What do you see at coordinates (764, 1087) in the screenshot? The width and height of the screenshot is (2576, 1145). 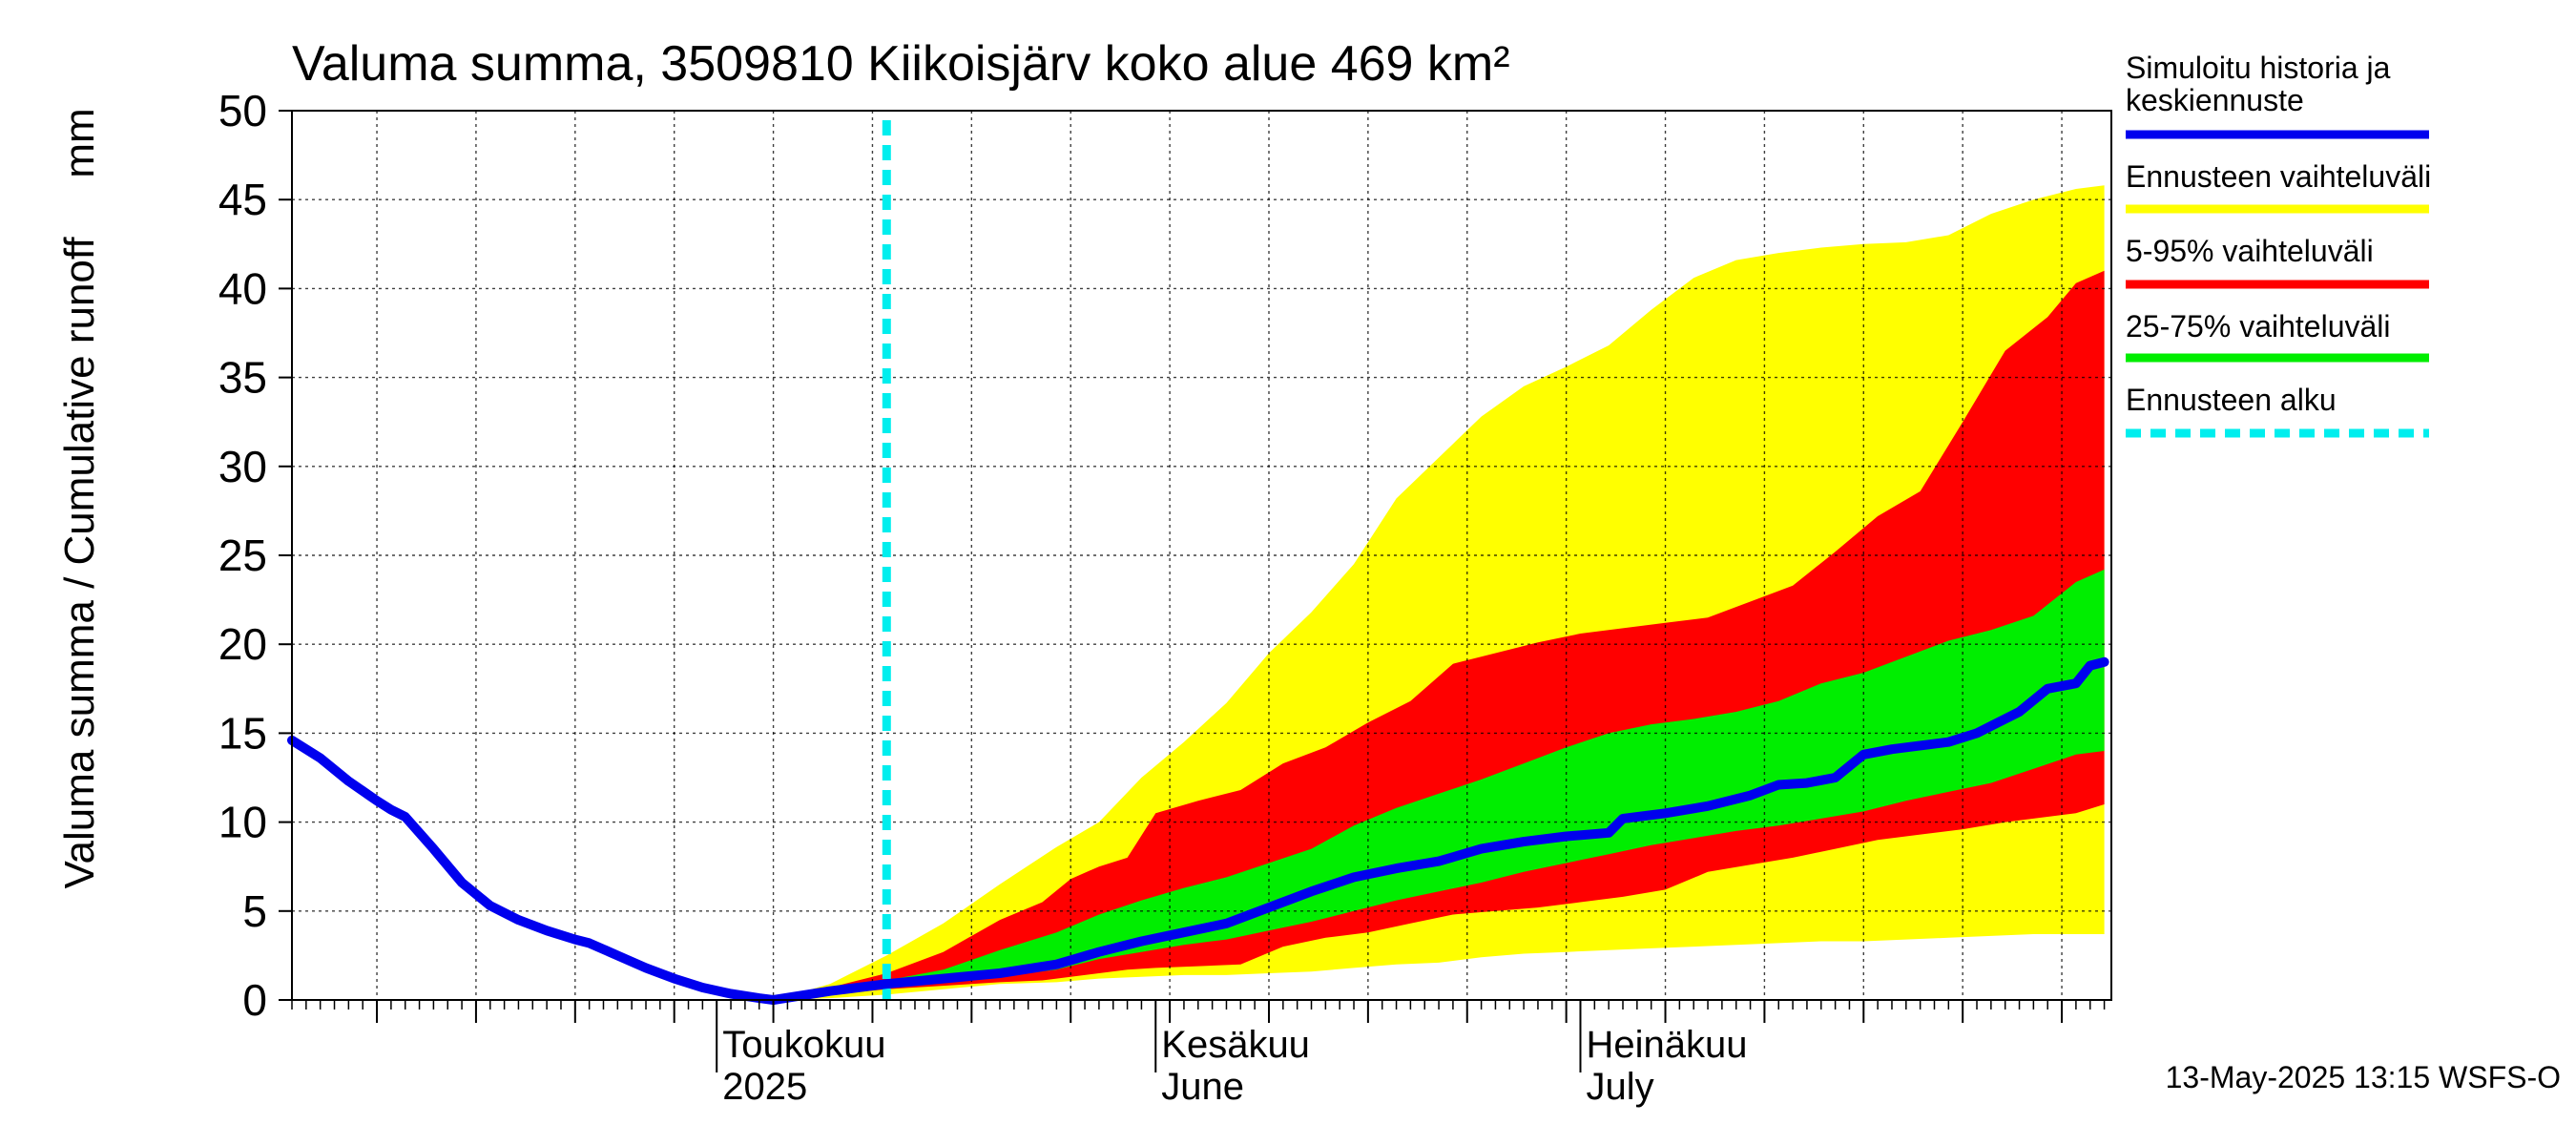 I see `x-month-sublabel: 2025` at bounding box center [764, 1087].